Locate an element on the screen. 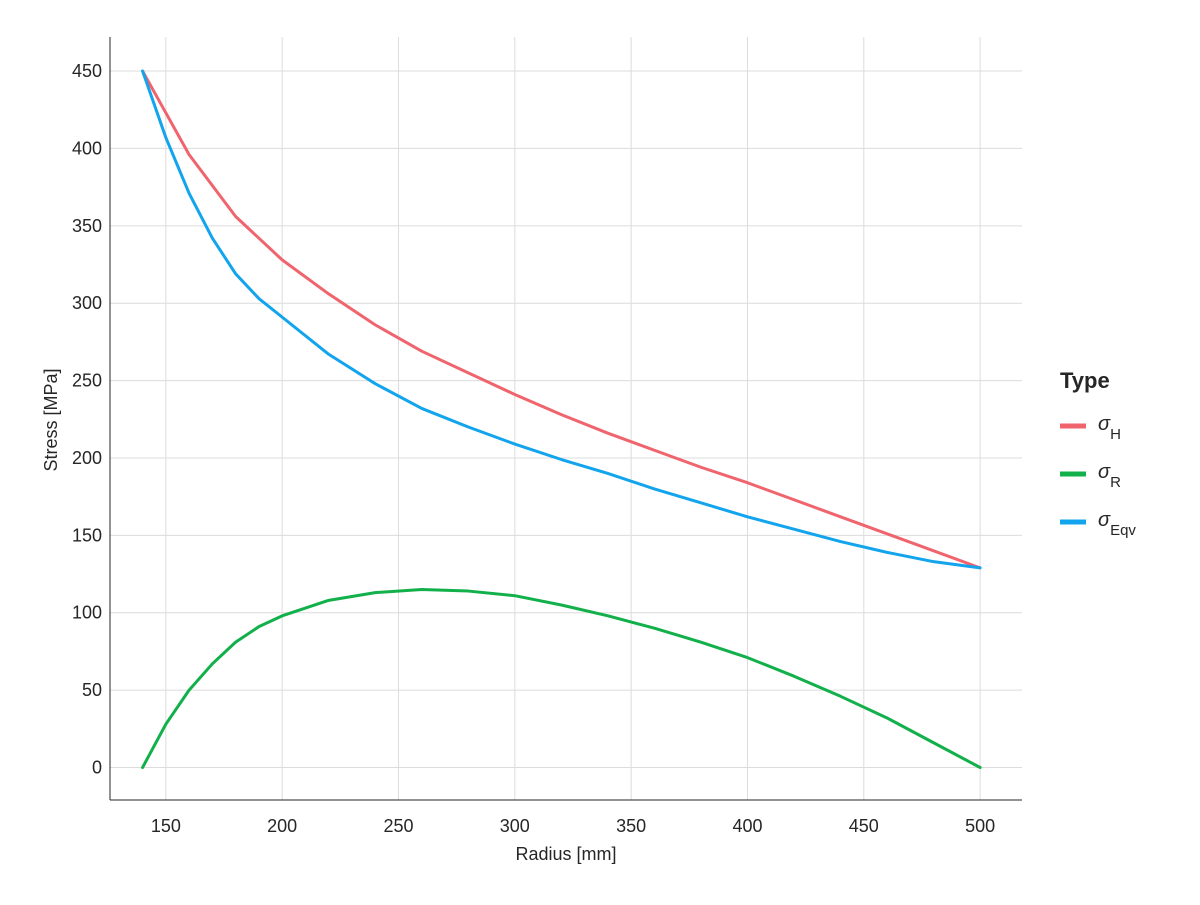 This screenshot has height=905, width=1200. legend-label: σR is located at coordinates (1109, 476).